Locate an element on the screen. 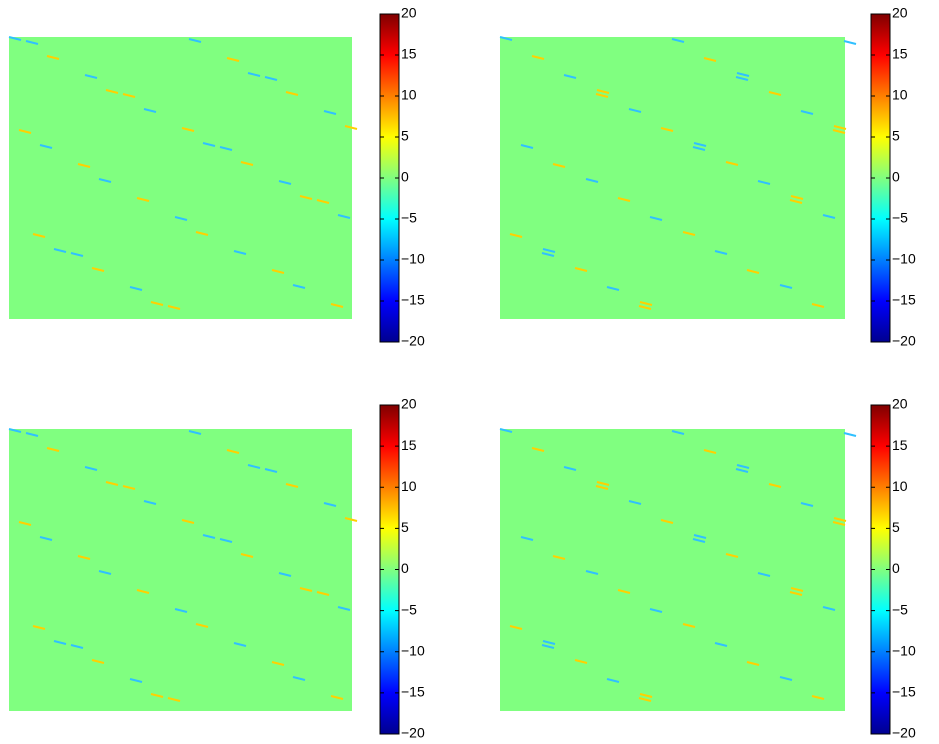 The height and width of the screenshot is (744, 939). colorbar-tick-label: −15 is located at coordinates (904, 300).